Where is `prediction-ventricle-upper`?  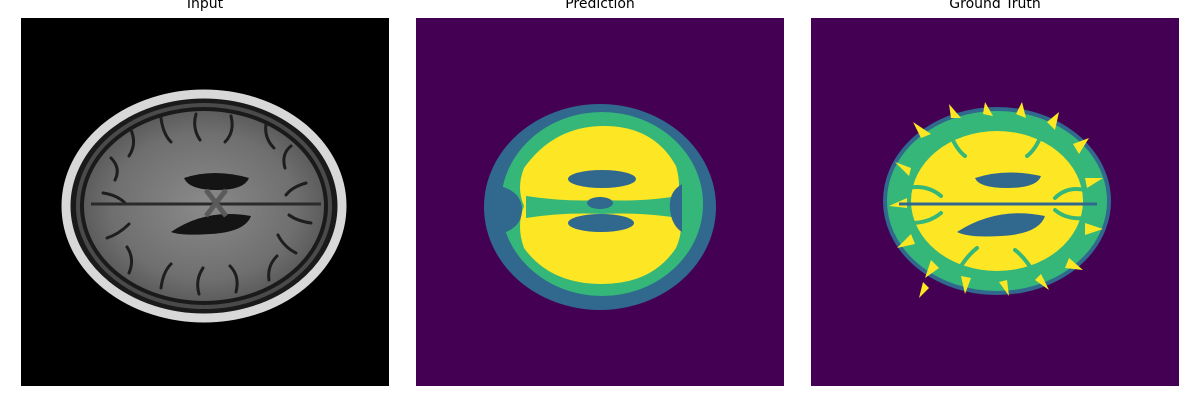
prediction-ventricle-upper is located at coordinates (602, 179).